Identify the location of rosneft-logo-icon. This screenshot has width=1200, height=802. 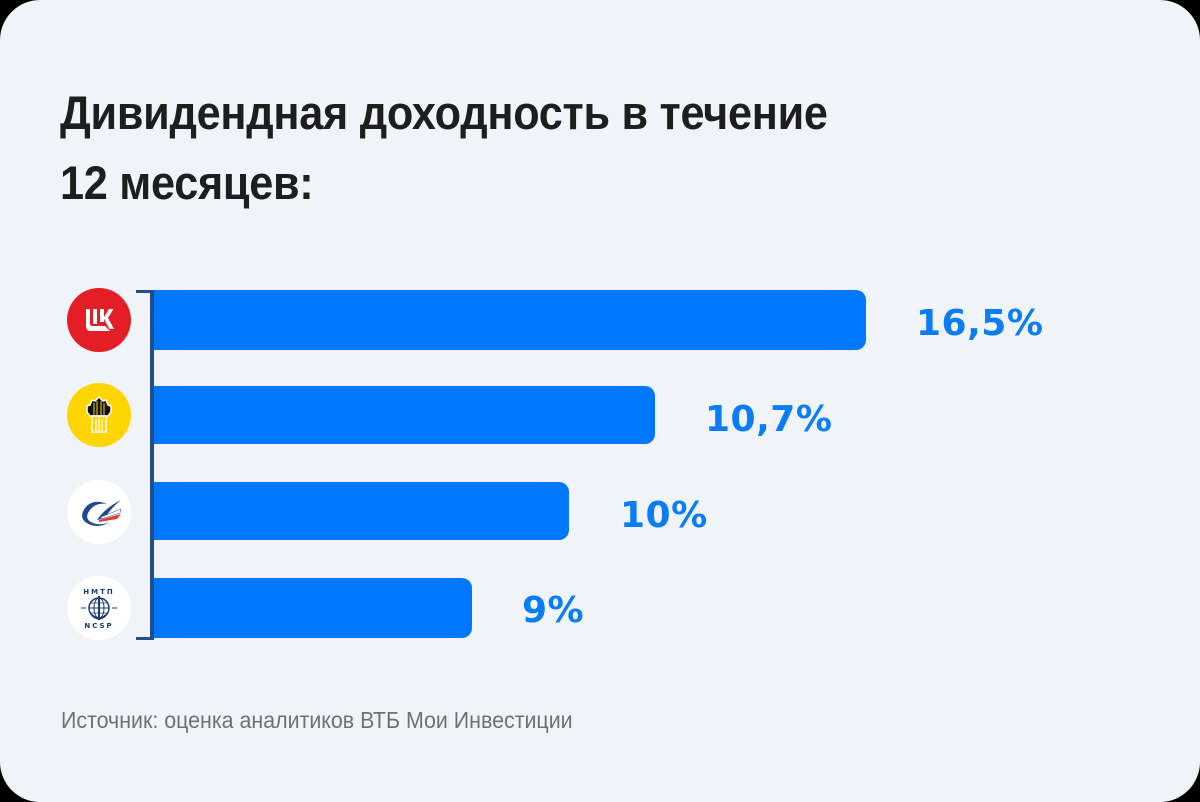
(99, 415).